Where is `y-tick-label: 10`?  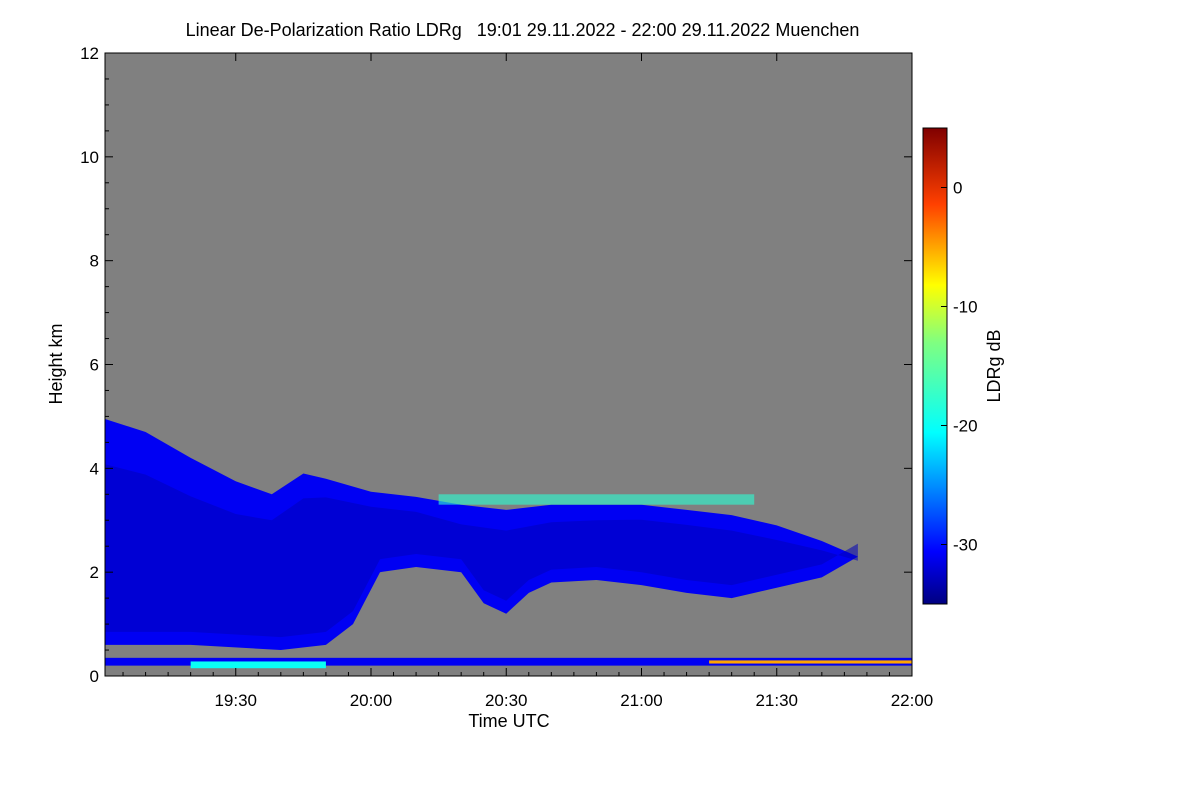
y-tick-label: 10 is located at coordinates (89, 157).